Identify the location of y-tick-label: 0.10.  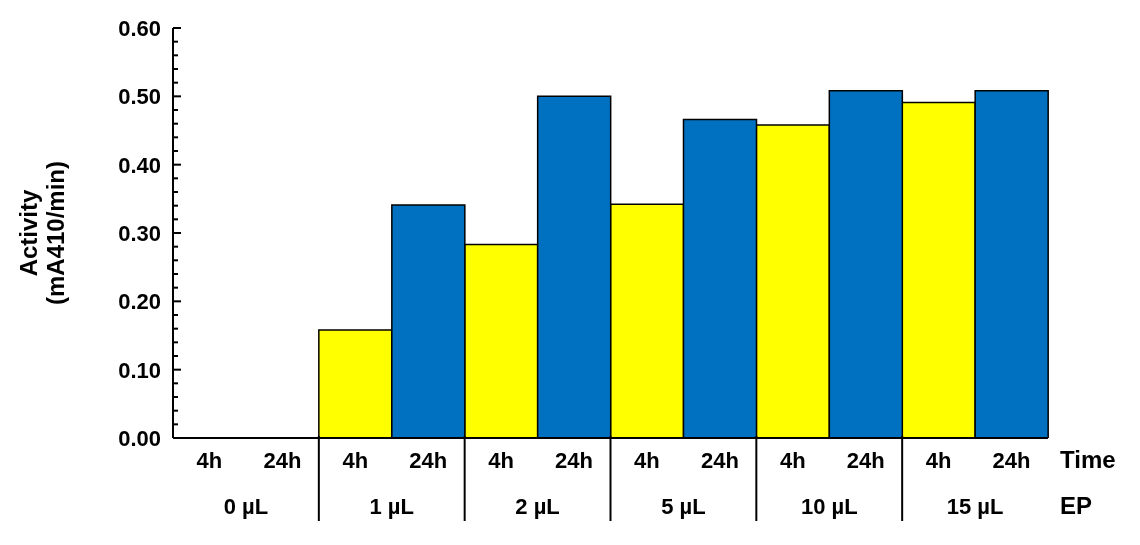
(139, 370).